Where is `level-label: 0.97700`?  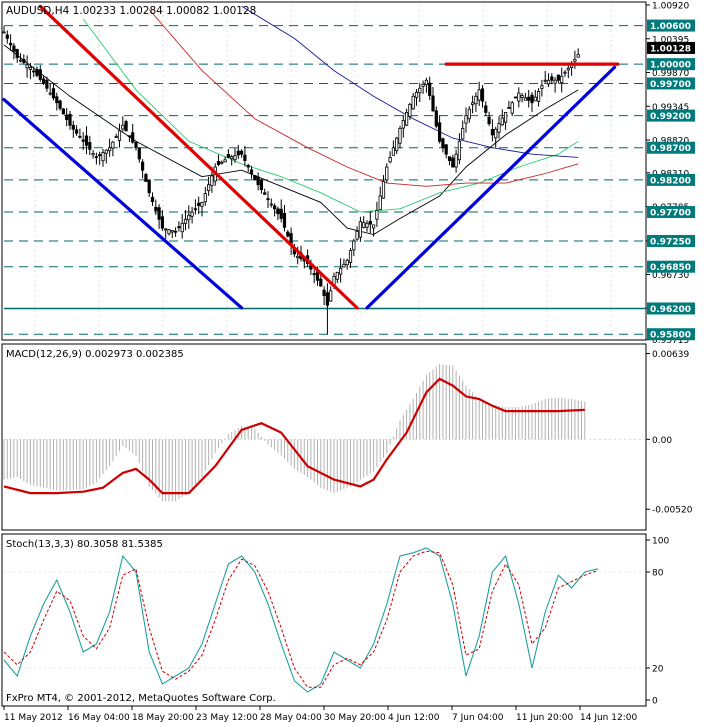 level-label: 0.97700 is located at coordinates (670, 214).